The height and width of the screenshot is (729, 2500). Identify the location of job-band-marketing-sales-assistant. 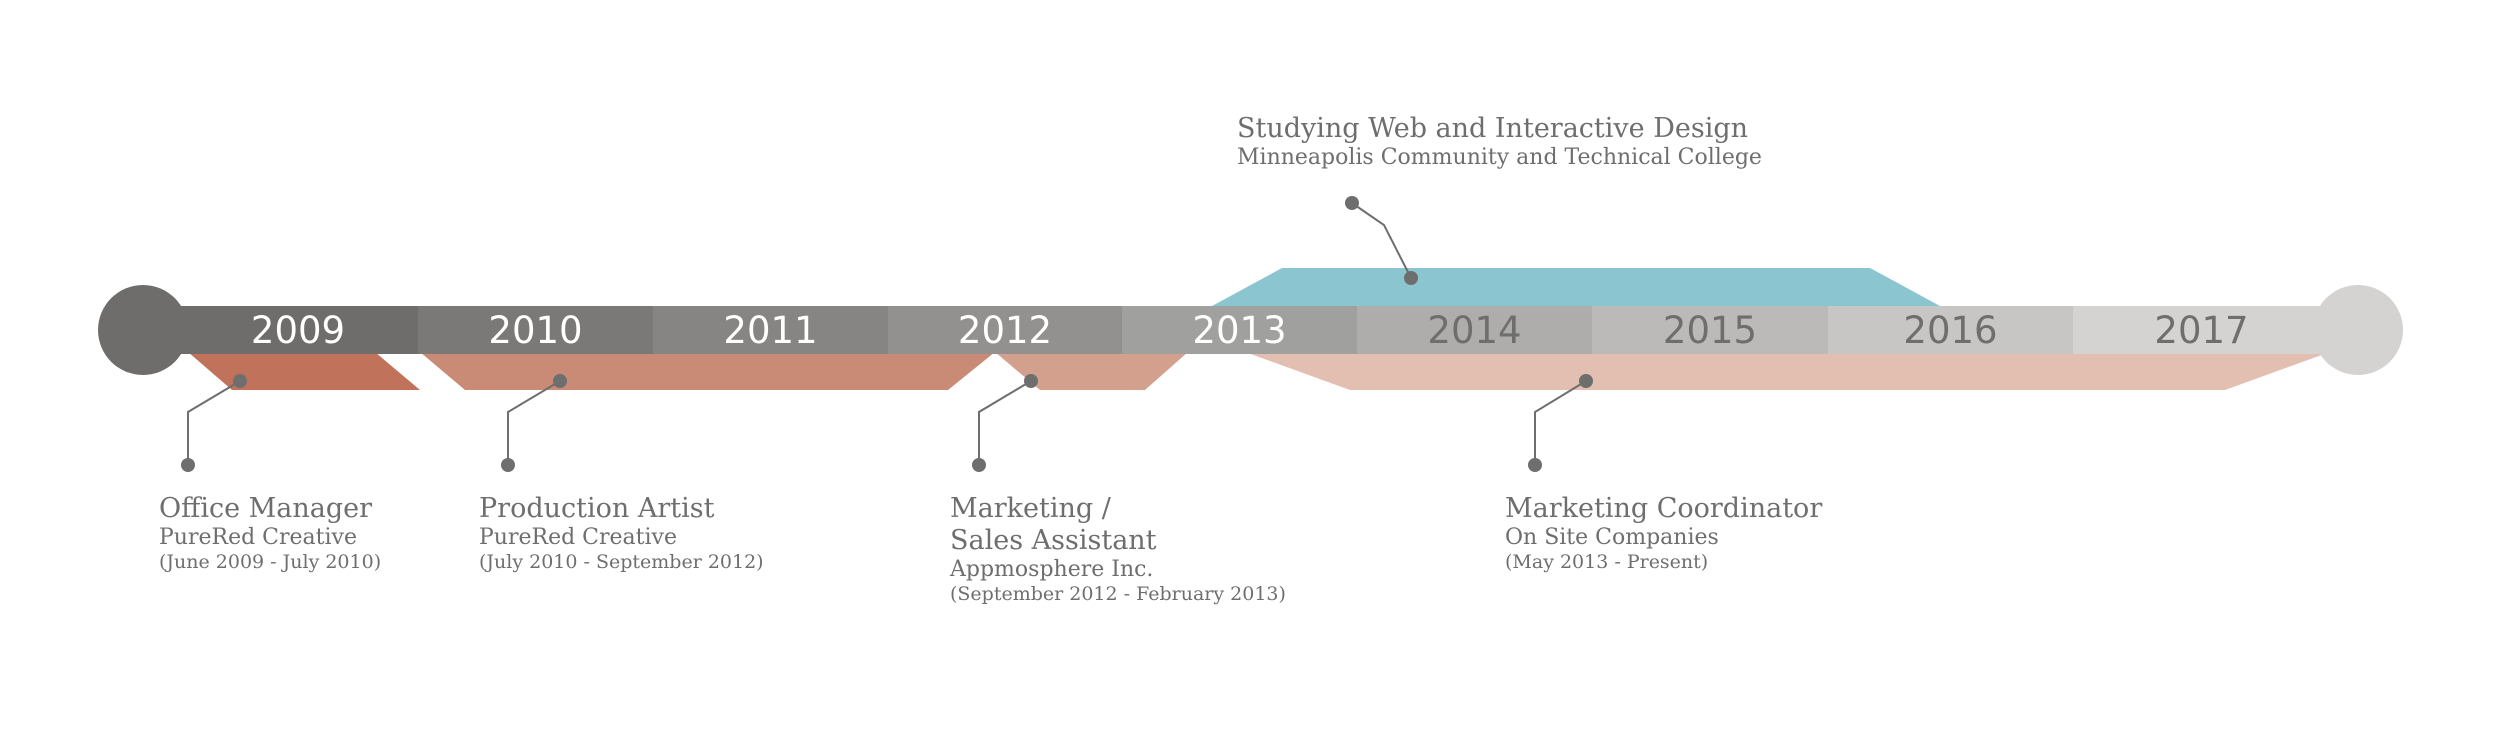
(1091, 371).